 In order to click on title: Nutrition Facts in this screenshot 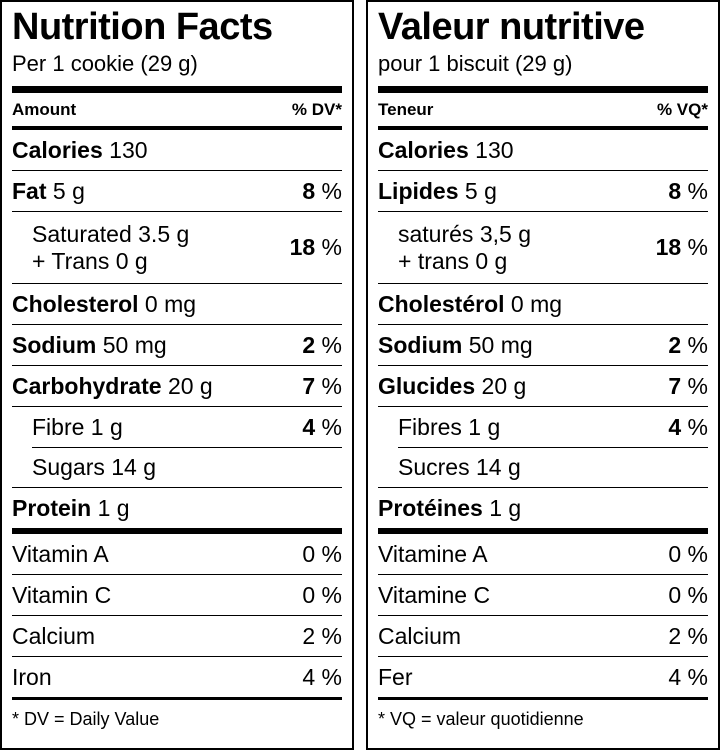, I will do `click(142, 27)`.